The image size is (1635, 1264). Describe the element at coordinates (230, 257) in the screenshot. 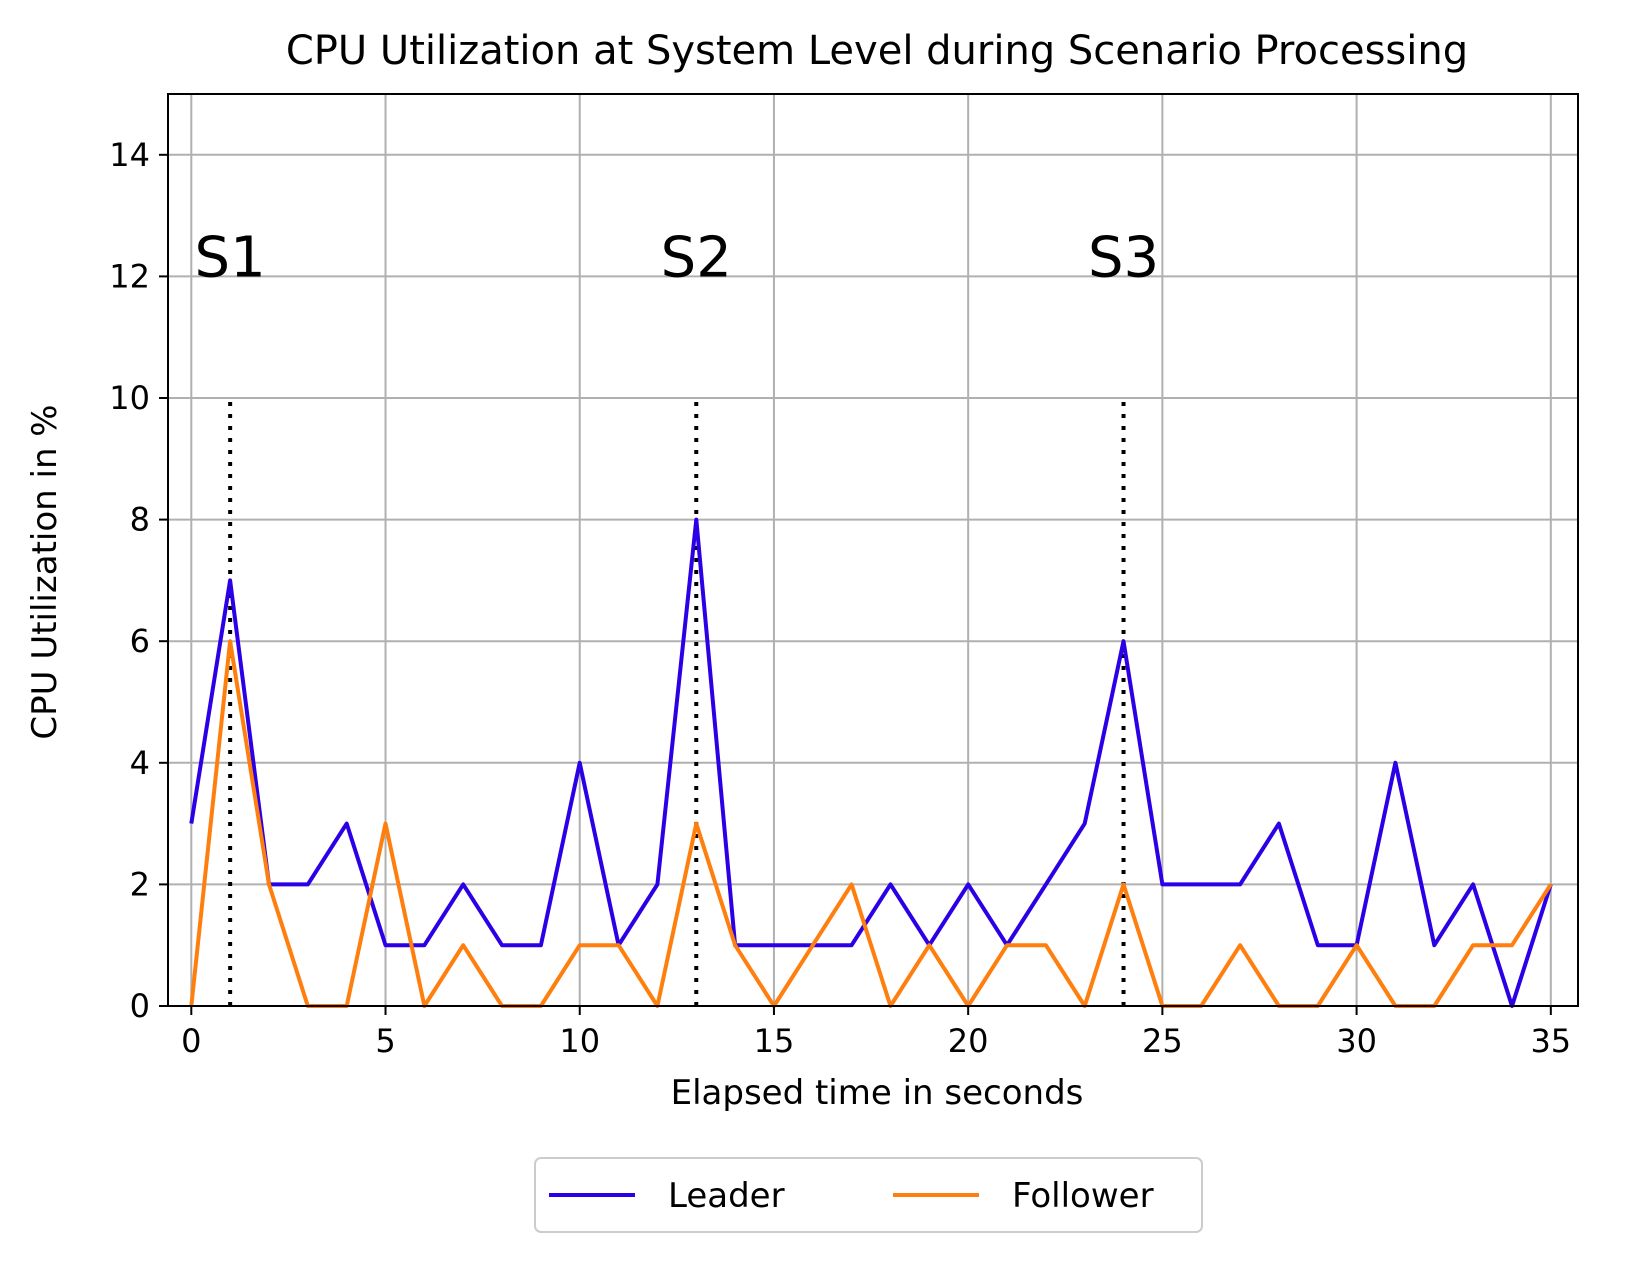

I see `scenario-marker-label: S1` at that location.